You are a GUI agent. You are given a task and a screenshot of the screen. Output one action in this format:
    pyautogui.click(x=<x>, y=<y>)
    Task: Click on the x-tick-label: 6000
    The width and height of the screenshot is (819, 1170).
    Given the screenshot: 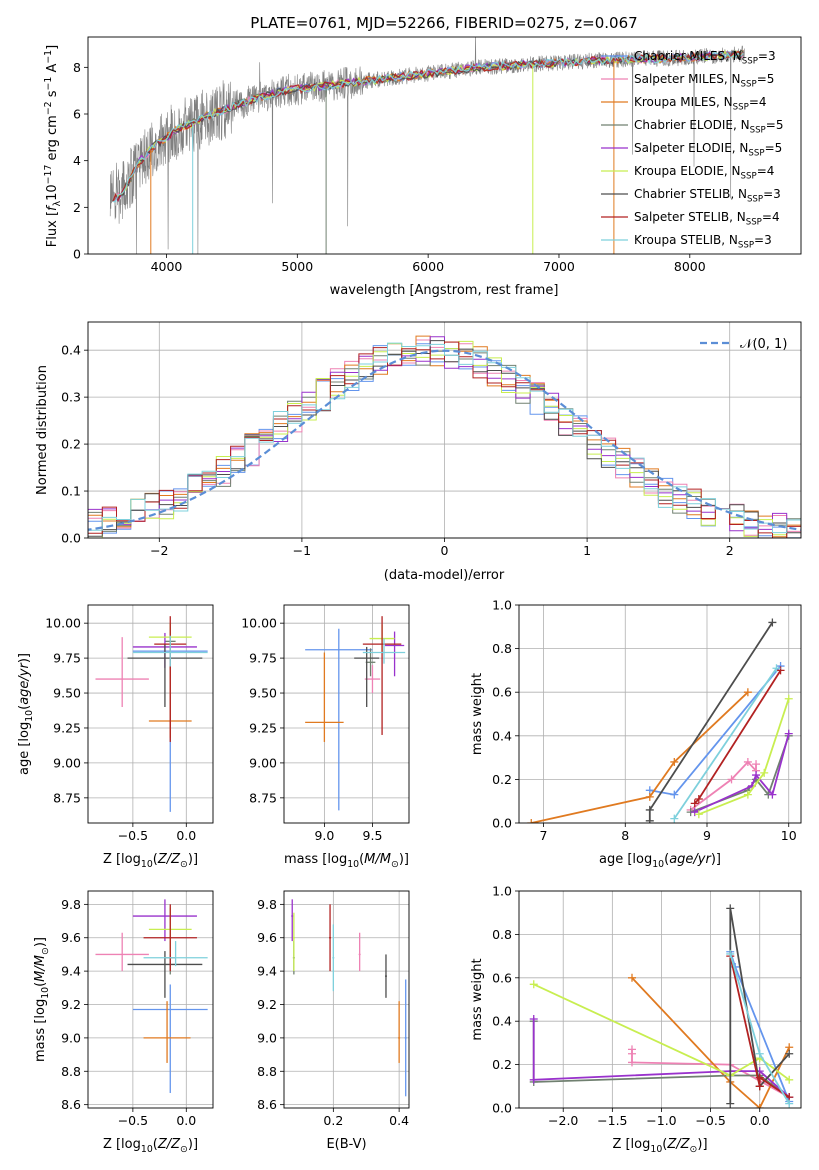 What is the action you would take?
    pyautogui.click(x=428, y=266)
    